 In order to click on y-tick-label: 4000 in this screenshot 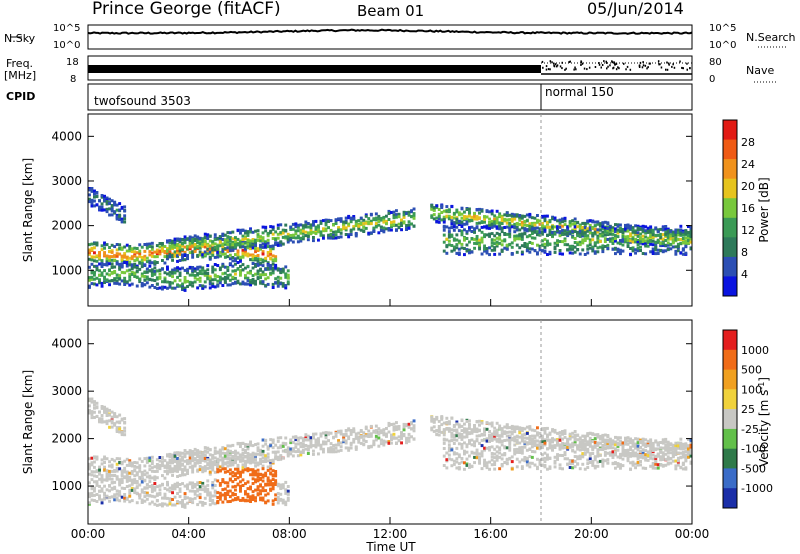, I will do `click(66, 136)`.